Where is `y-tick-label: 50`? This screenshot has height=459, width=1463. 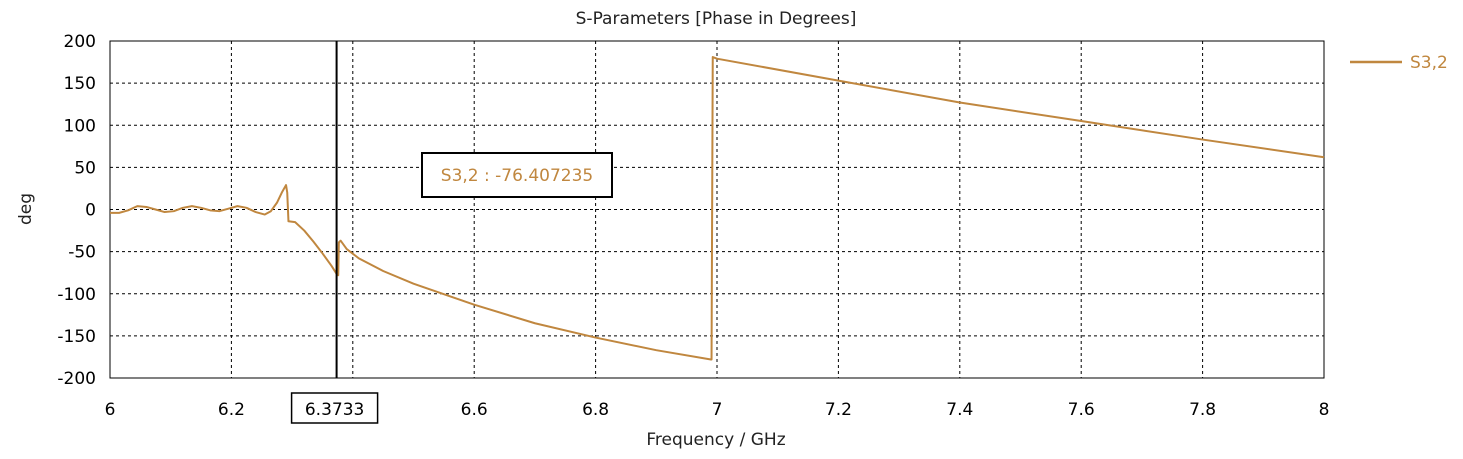
y-tick-label: 50 is located at coordinates (85, 168).